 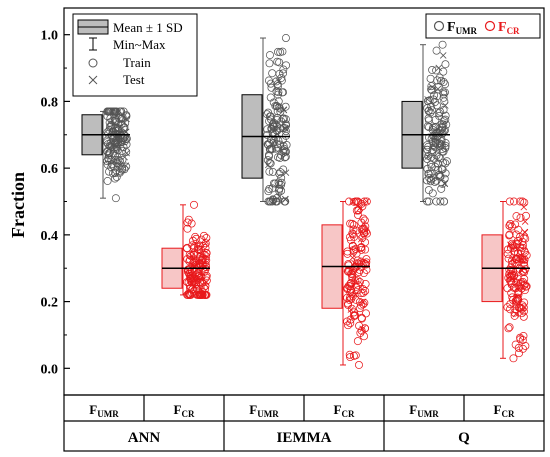 I want to click on legend-test-marker, so click(x=93, y=80).